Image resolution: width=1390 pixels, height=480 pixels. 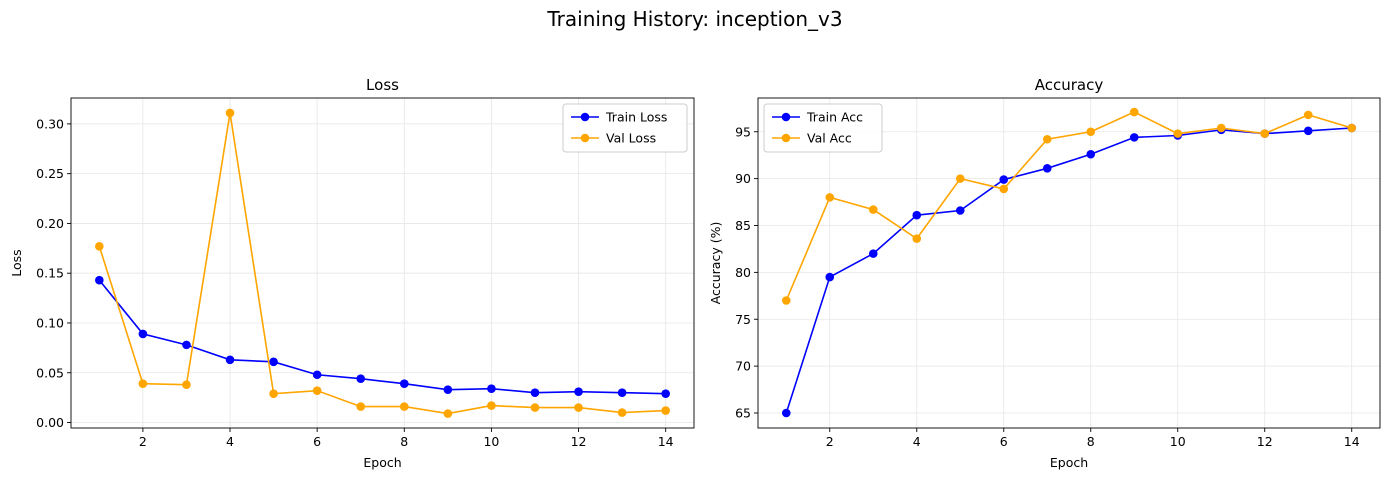 I want to click on y-tick-label: 0.30, so click(x=50, y=123).